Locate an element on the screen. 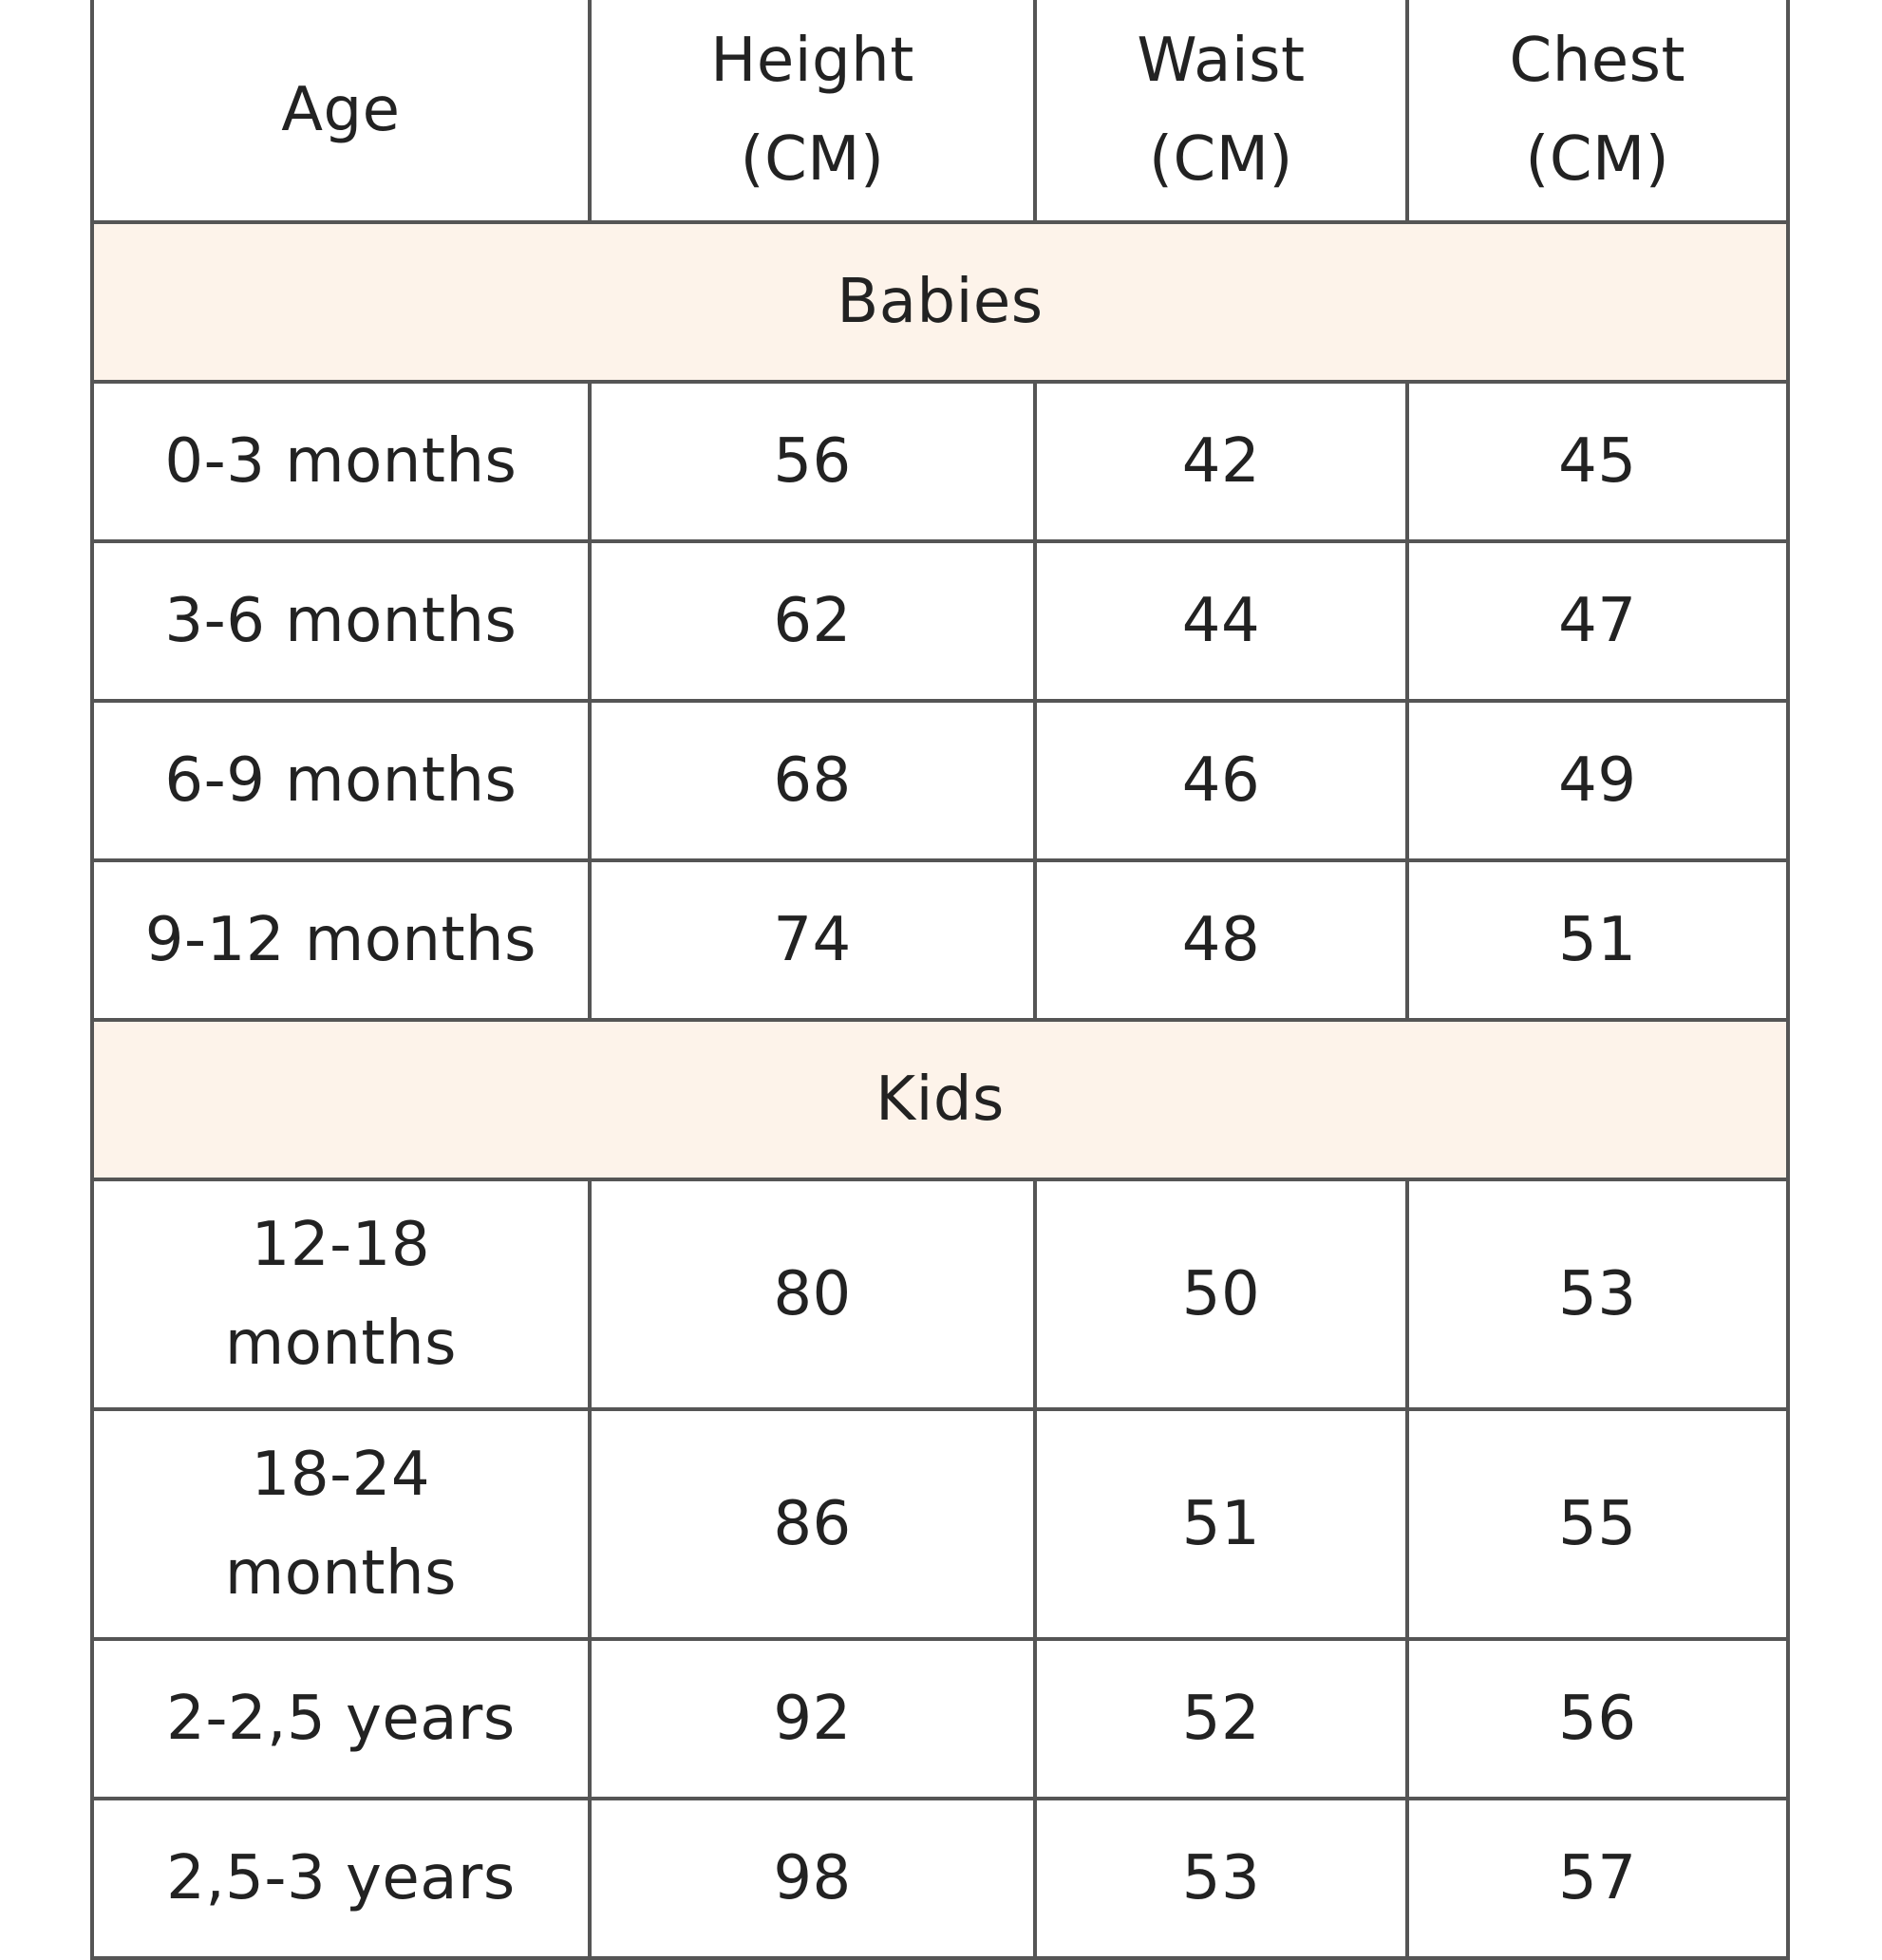 Image resolution: width=1882 pixels, height=1960 pixels. chest-cell: 55 is located at coordinates (1597, 1524).